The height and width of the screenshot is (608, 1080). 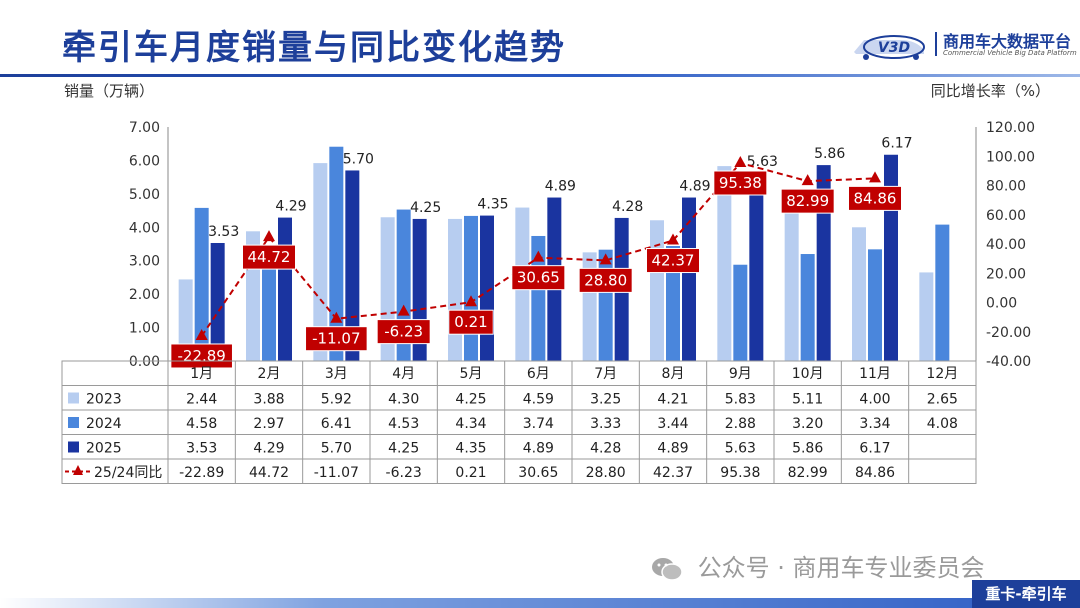 What do you see at coordinates (336, 449) in the screenshot?
I see `table-cell: 5.70` at bounding box center [336, 449].